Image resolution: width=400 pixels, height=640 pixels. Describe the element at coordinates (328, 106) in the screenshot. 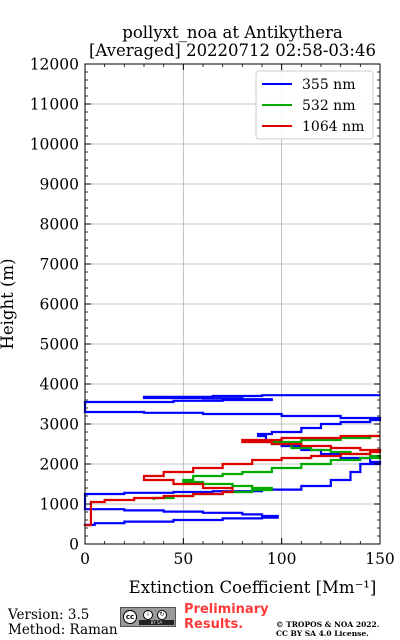

I see `legend-label: 532 nm` at that location.